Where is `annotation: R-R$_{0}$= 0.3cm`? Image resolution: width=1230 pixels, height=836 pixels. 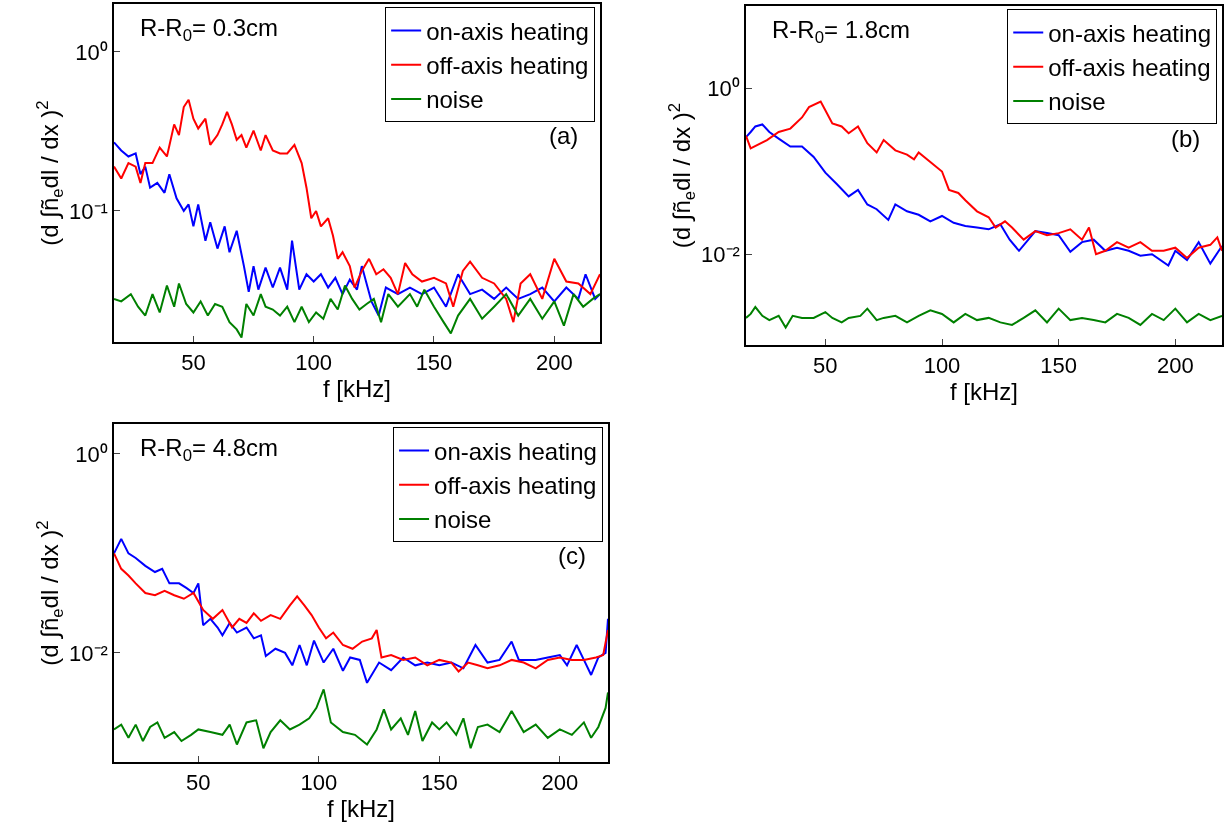
annotation: R-R$_{0}$= 0.3cm is located at coordinates (209, 30).